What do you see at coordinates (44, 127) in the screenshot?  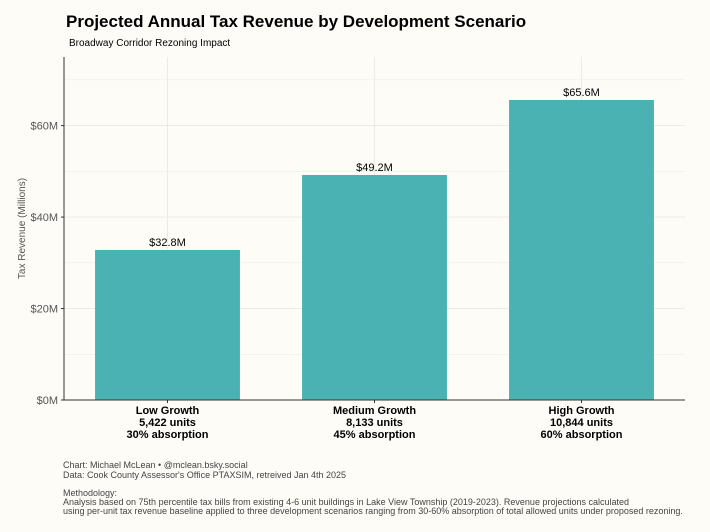 I see `y-tick-label: $60M` at bounding box center [44, 127].